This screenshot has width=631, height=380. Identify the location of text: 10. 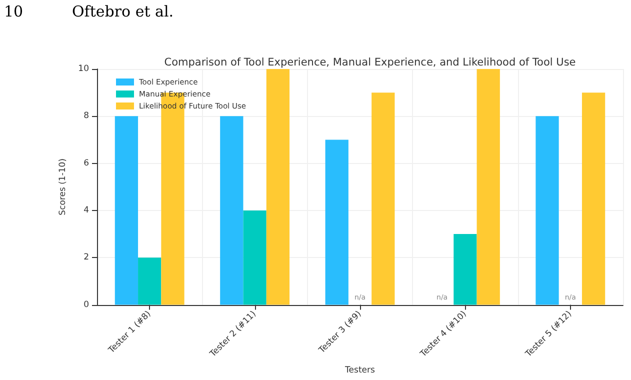
(14, 11).